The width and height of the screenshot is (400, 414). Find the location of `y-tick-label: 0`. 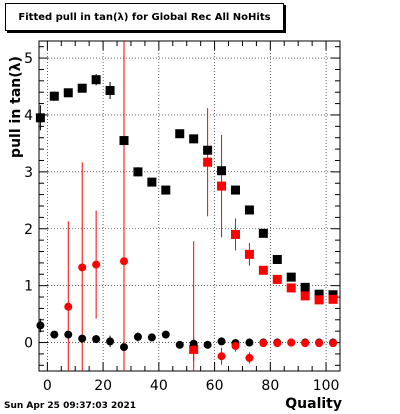

y-tick-label: 0 is located at coordinates (28, 344).